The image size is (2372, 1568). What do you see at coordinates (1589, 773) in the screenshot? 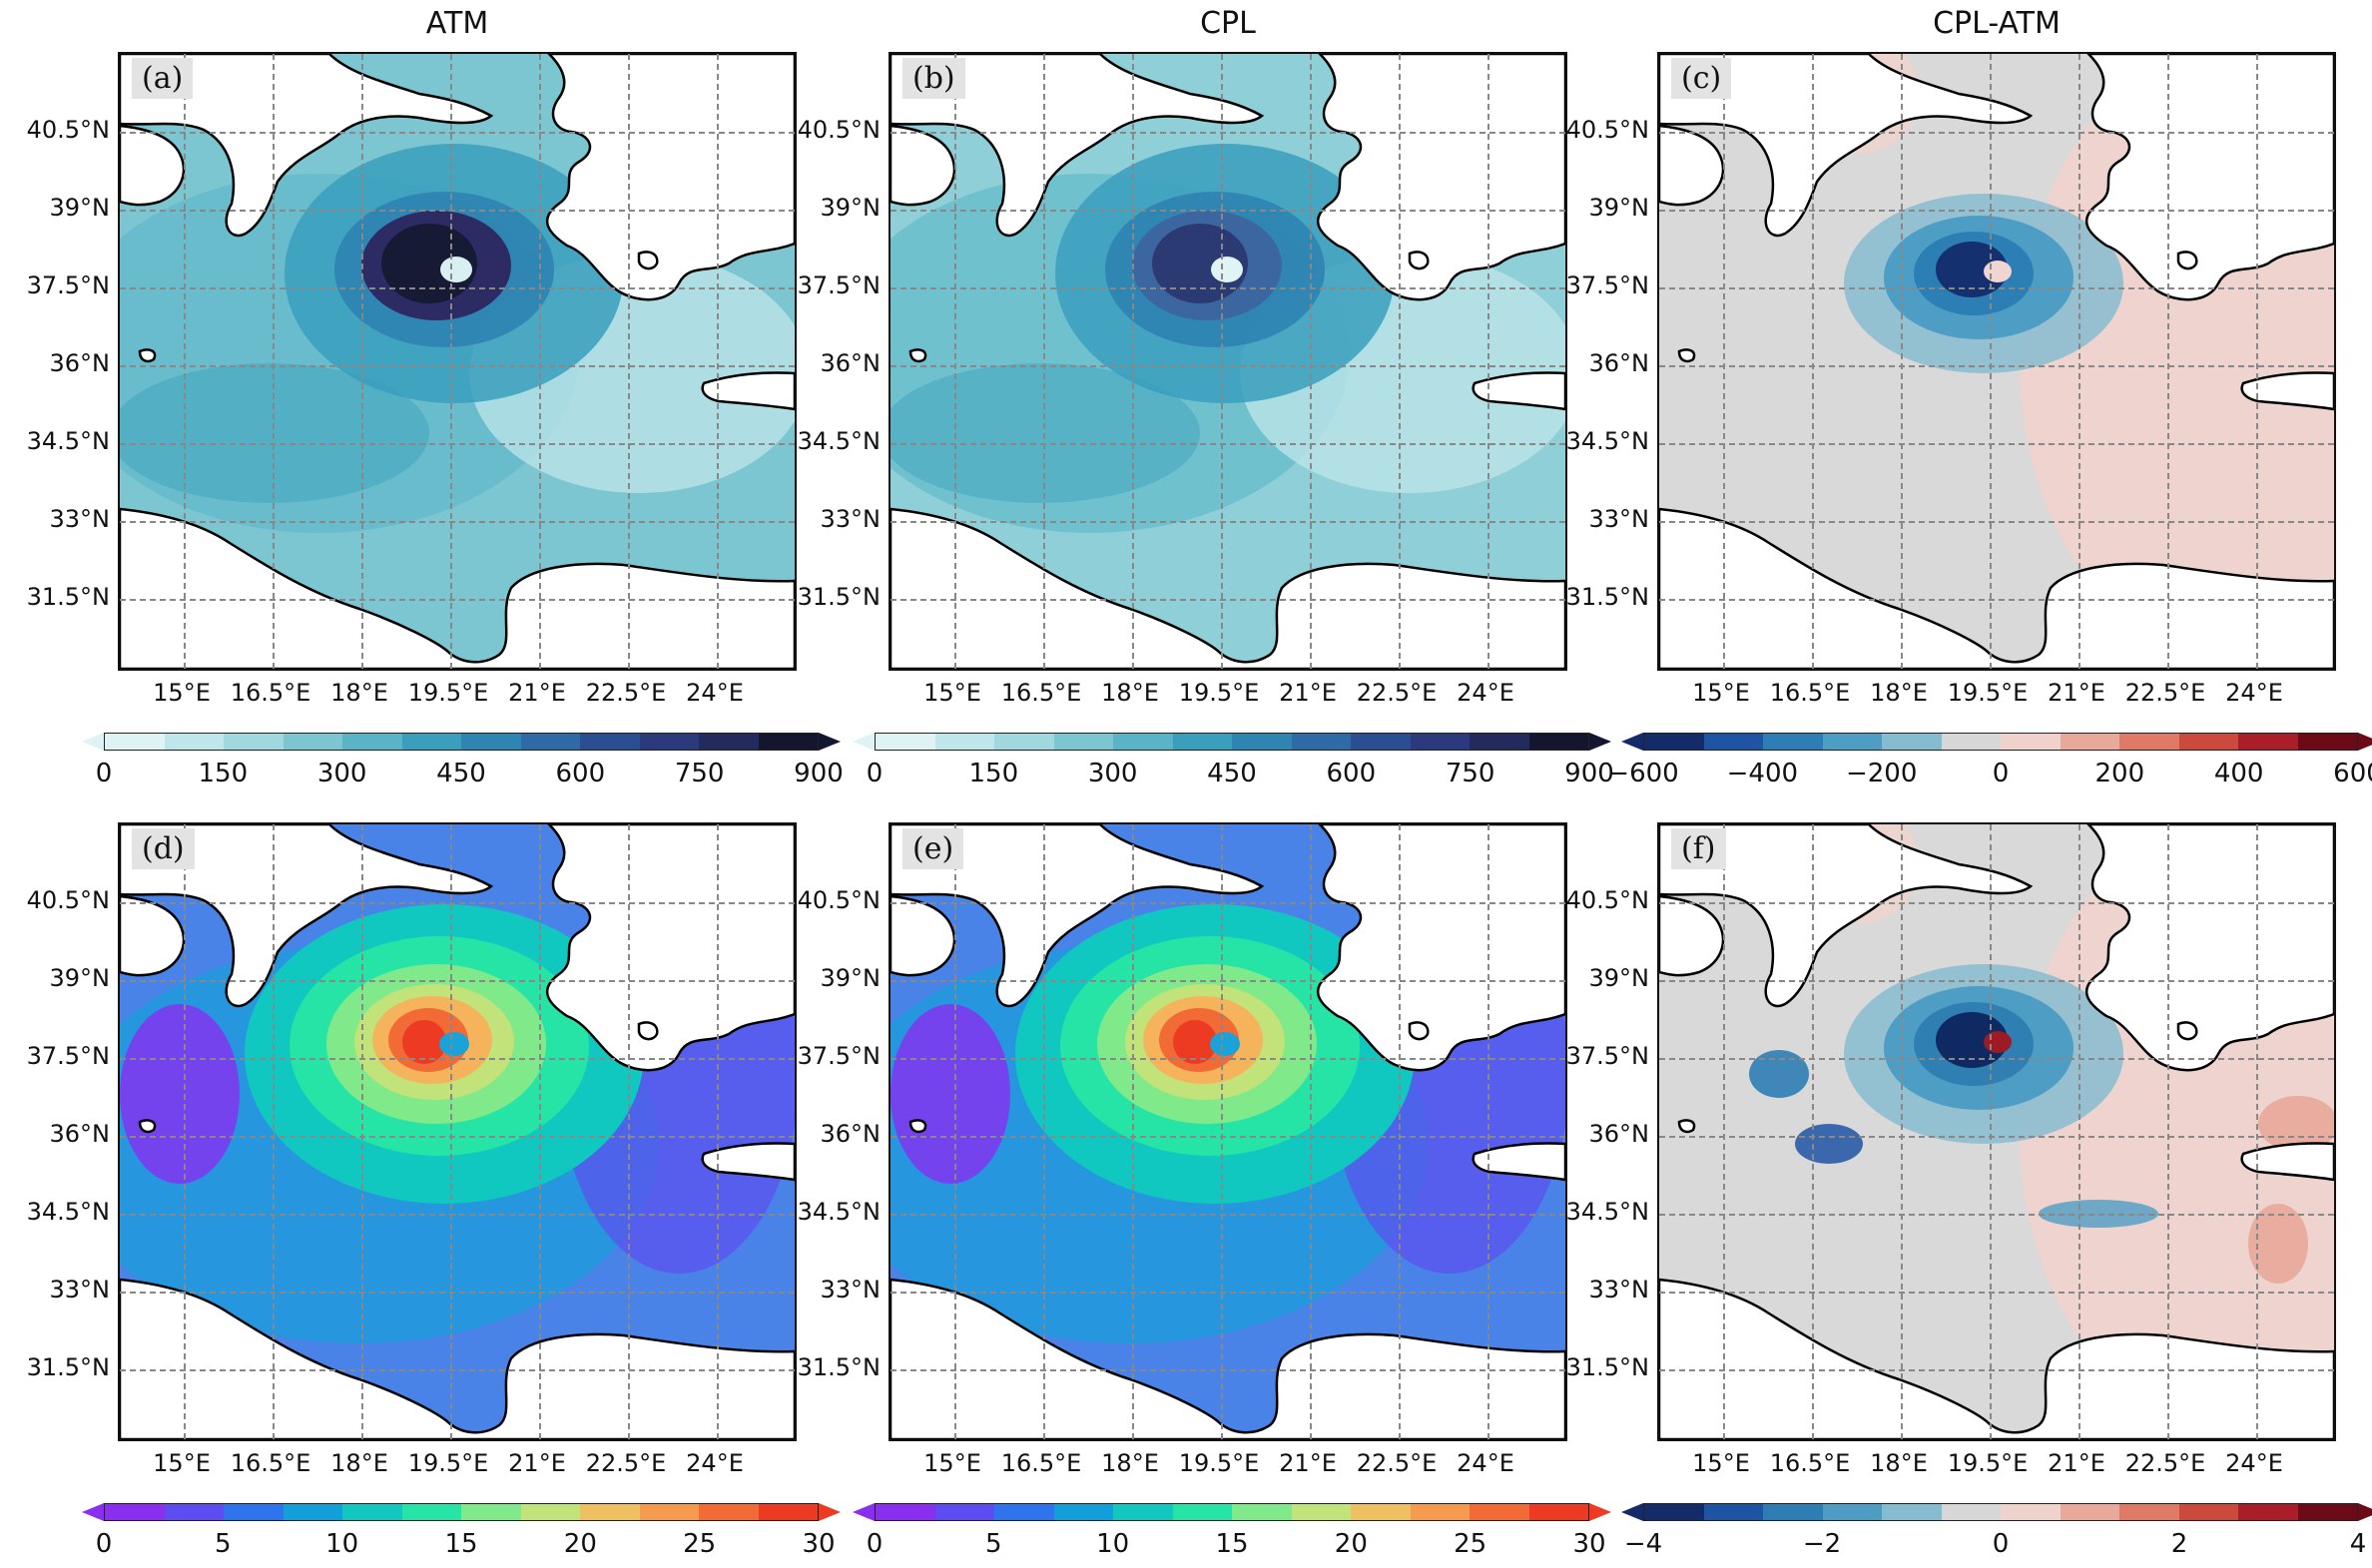
I see `colorbar-tick-label: 900` at bounding box center [1589, 773].